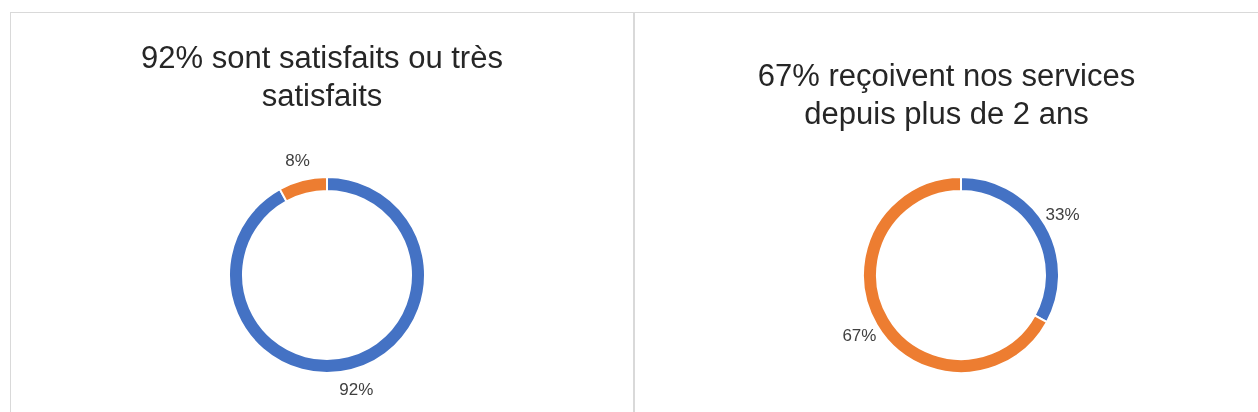 This screenshot has height=412, width=1258. Describe the element at coordinates (946, 95) in the screenshot. I see `chart-title: 67% reçoivent nos services depuis plus de 2 ans` at that location.